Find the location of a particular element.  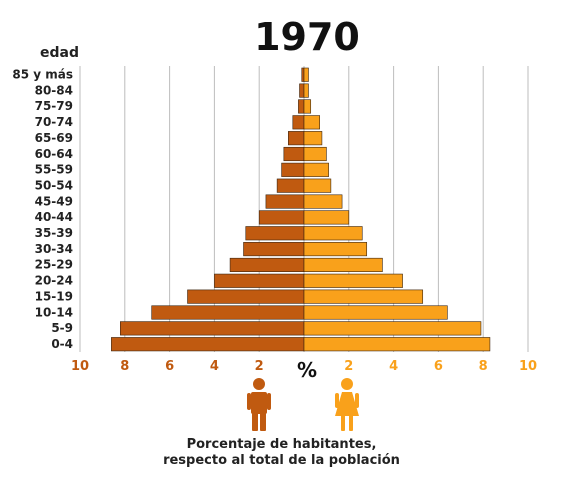

category-label: 20-24 is located at coordinates (54, 281).